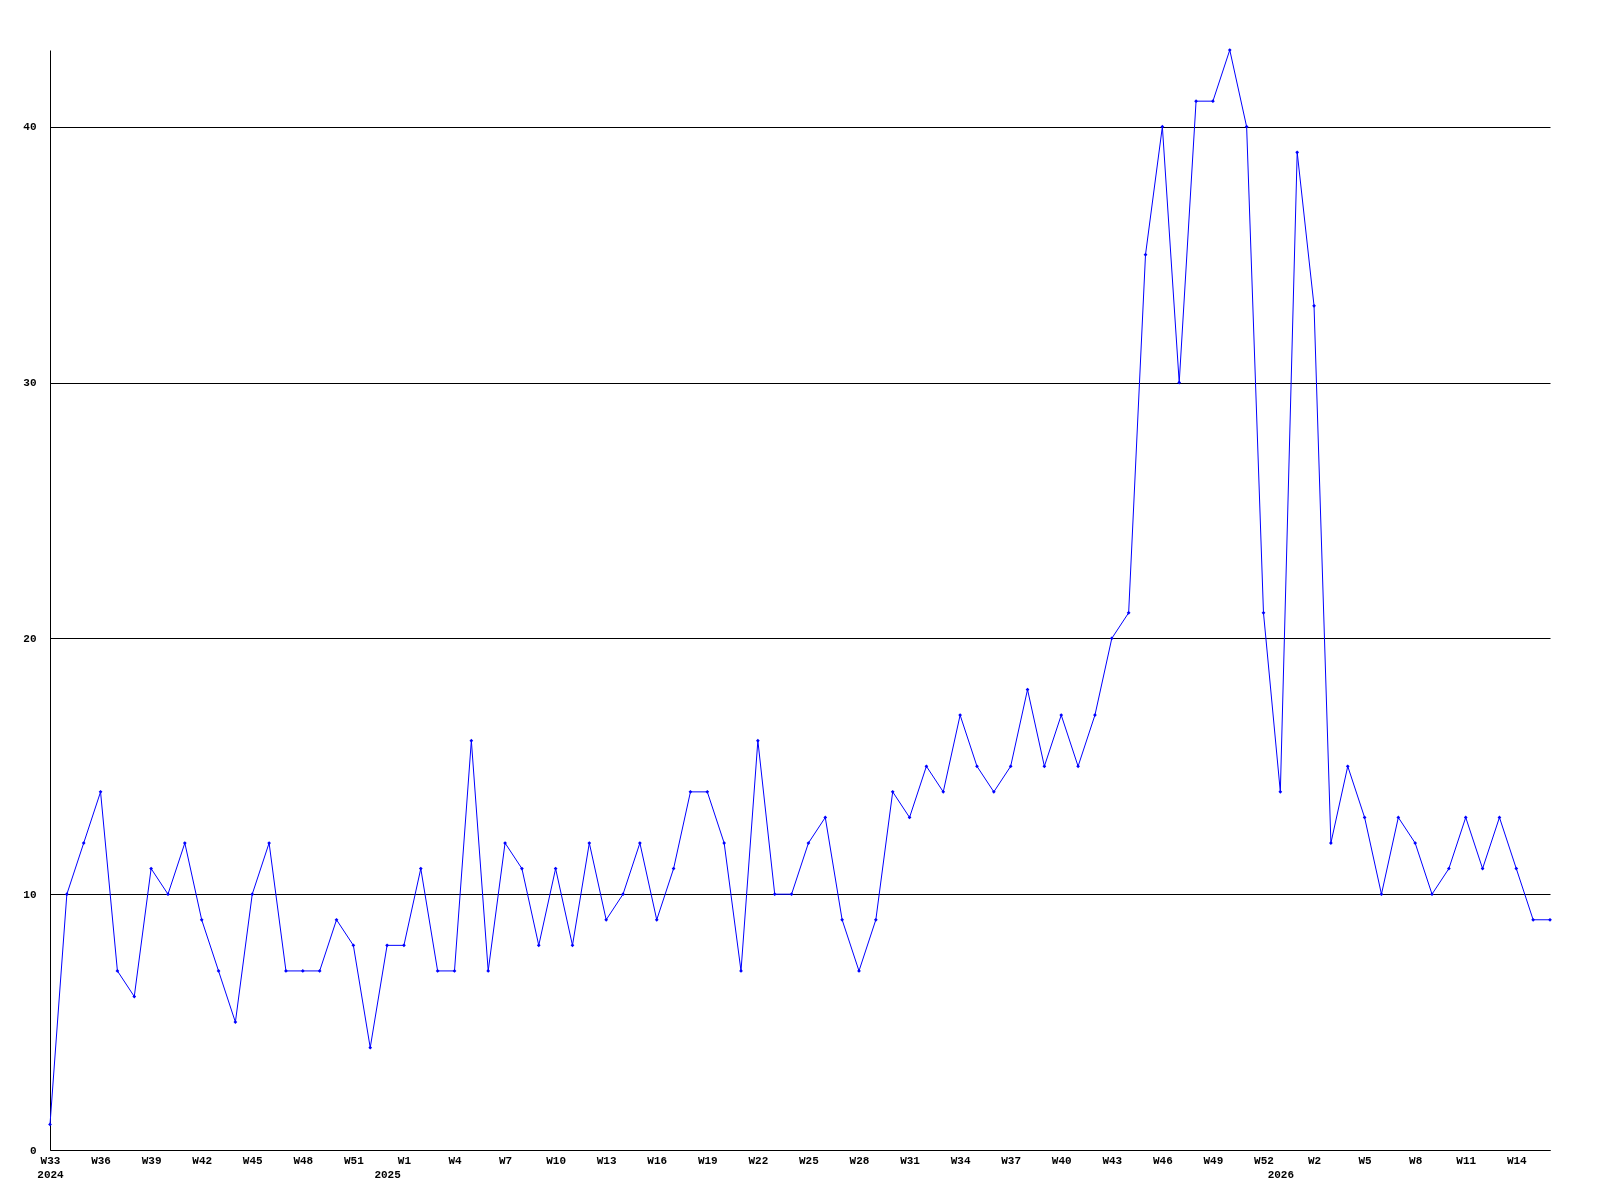 The height and width of the screenshot is (1200, 1600). I want to click on x-tick-label: W45, so click(253, 1160).